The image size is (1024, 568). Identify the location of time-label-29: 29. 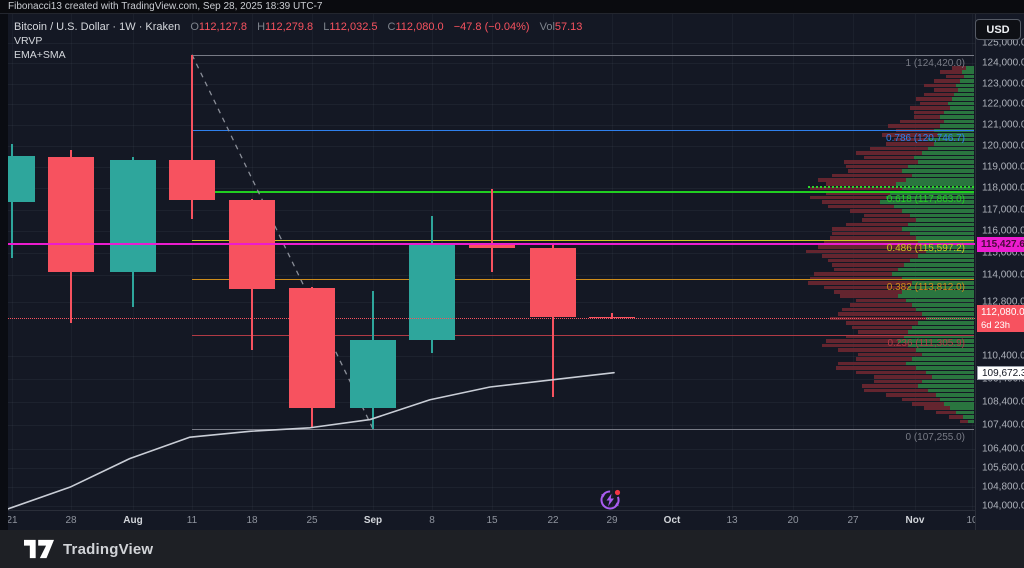
(612, 520).